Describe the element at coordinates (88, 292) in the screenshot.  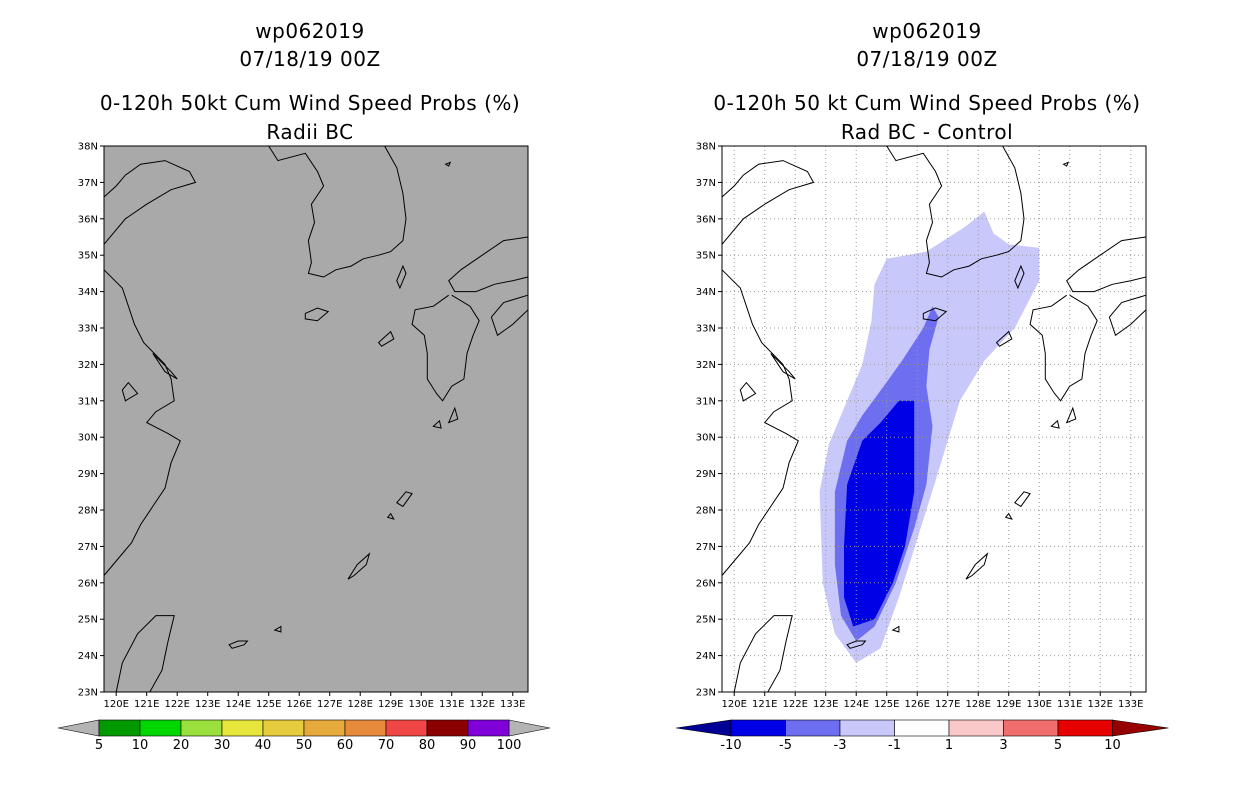
I see `y-tick-label: 34N` at that location.